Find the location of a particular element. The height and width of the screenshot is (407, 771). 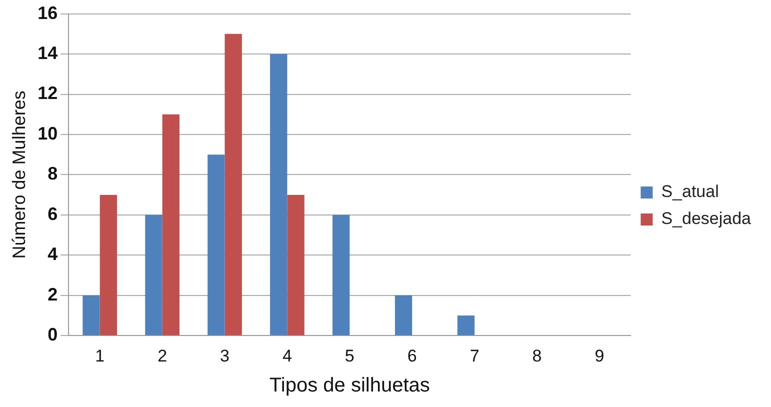

y-tick-label: 6 is located at coordinates (53, 214).